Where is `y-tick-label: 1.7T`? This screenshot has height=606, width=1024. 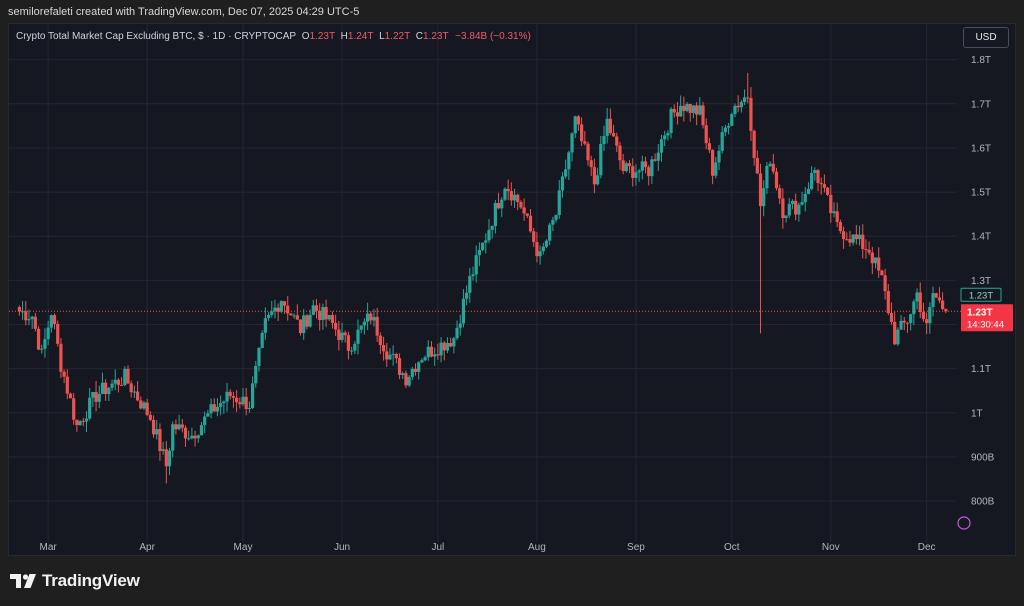
y-tick-label: 1.7T is located at coordinates (981, 104).